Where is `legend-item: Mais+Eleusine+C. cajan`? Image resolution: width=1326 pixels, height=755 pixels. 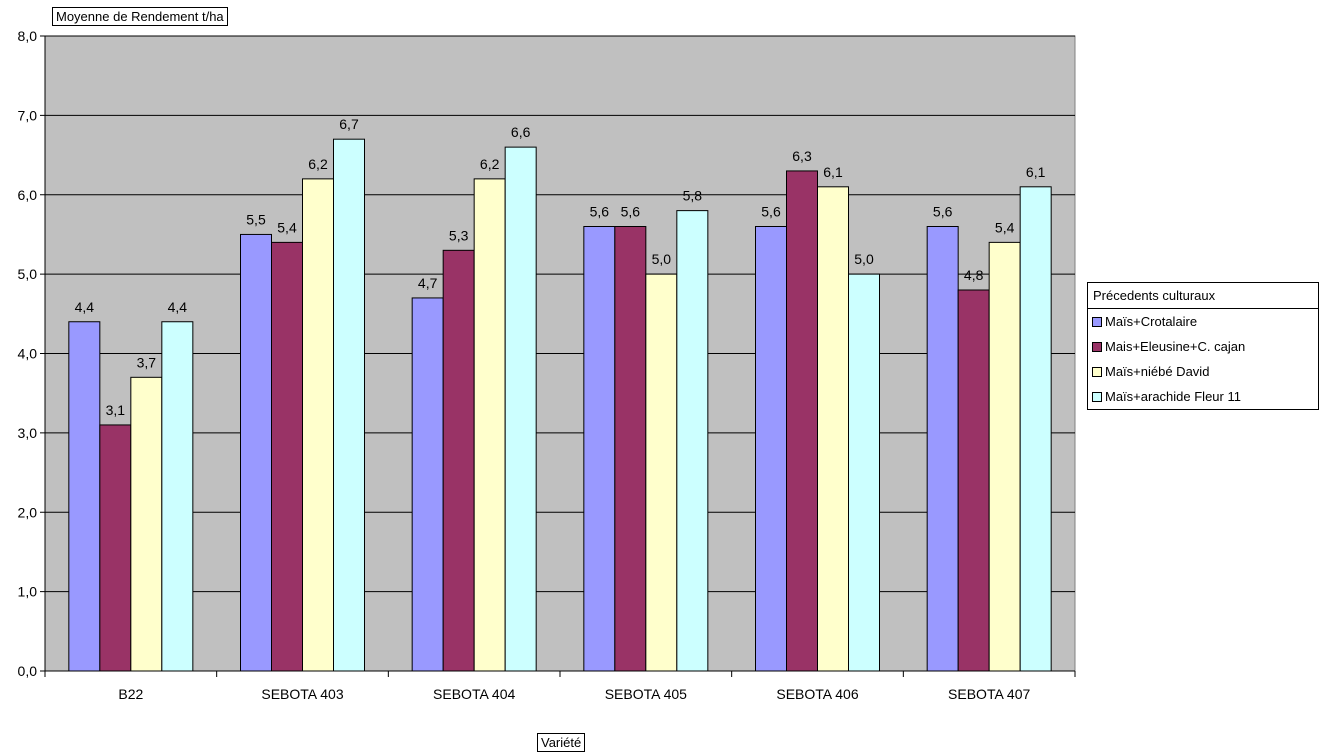 legend-item: Mais+Eleusine+C. cajan is located at coordinates (1203, 346).